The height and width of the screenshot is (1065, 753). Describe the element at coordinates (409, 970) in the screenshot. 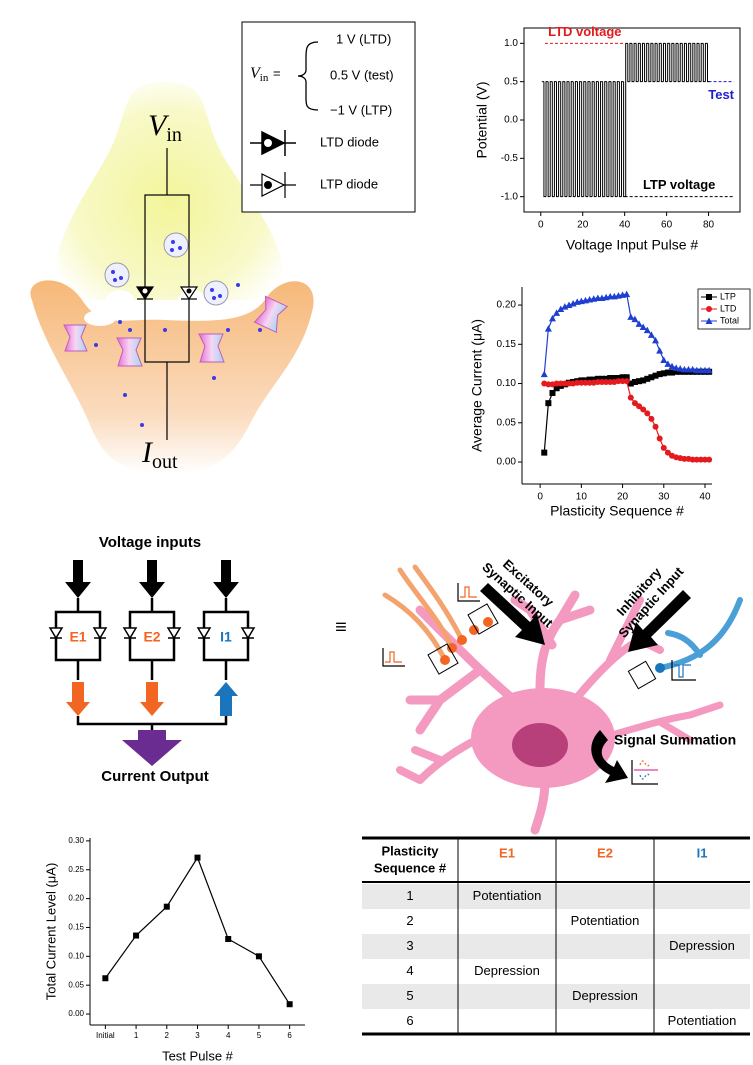

I see `cell: 4` at that location.